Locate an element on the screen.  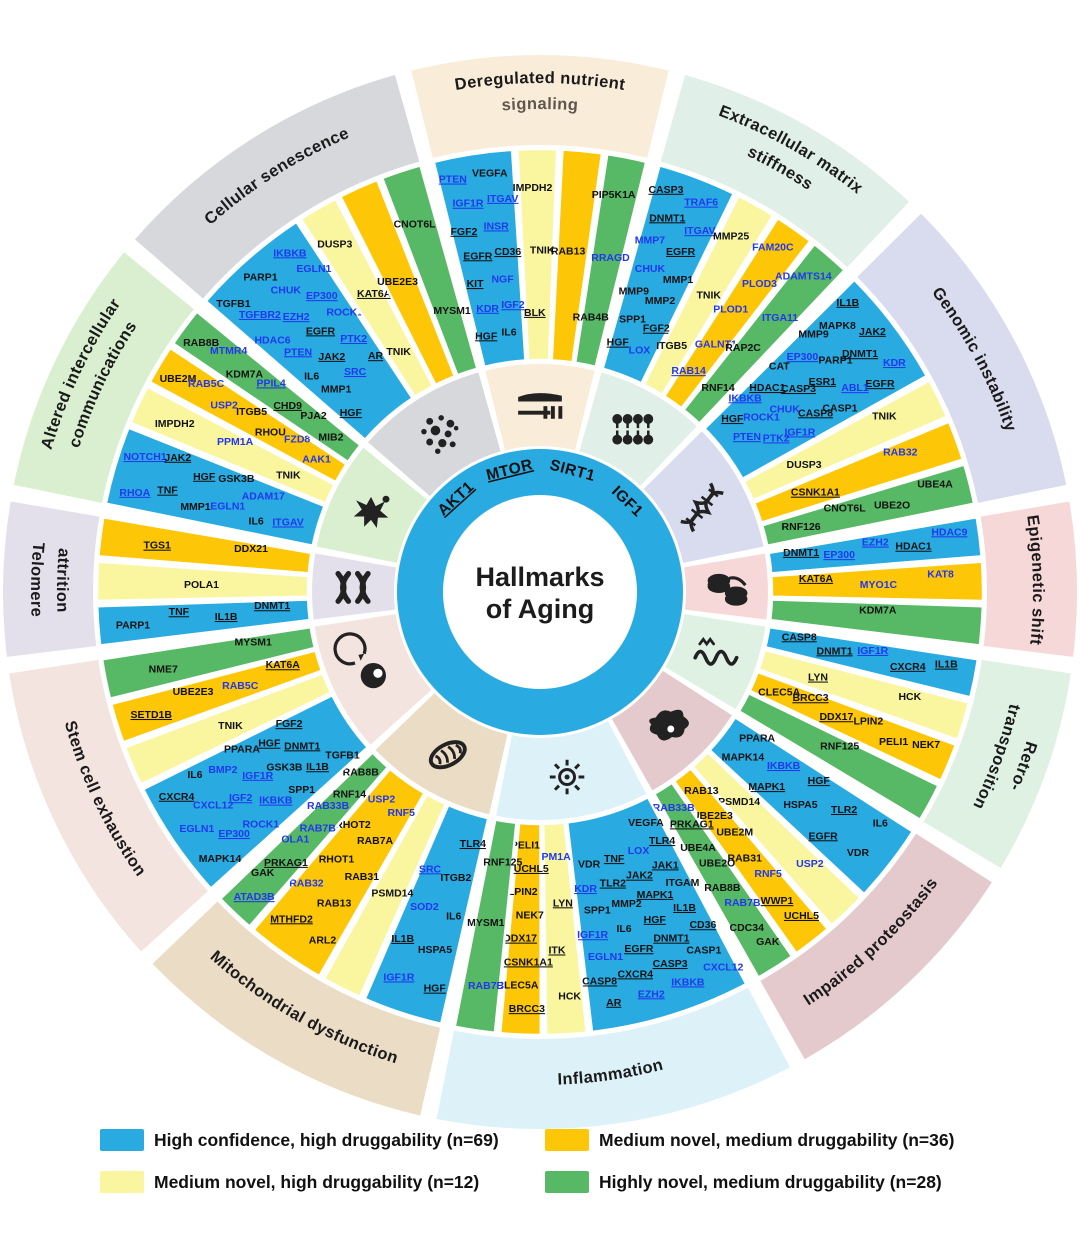
gene-label: CXCR4 is located at coordinates (908, 667).